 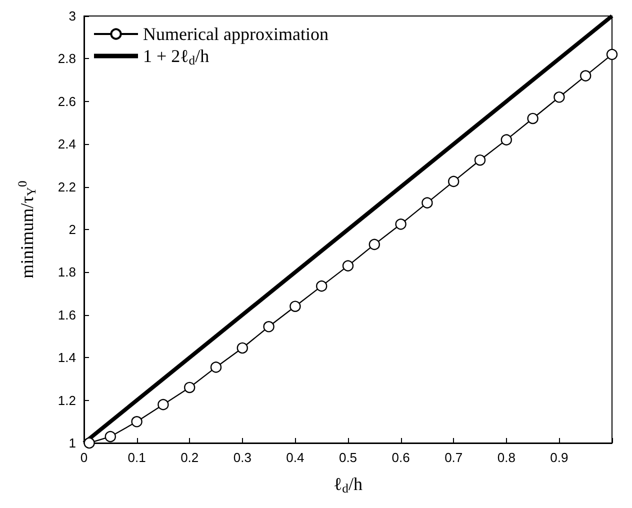 I want to click on y-tick-label: 2.6, so click(x=67, y=101).